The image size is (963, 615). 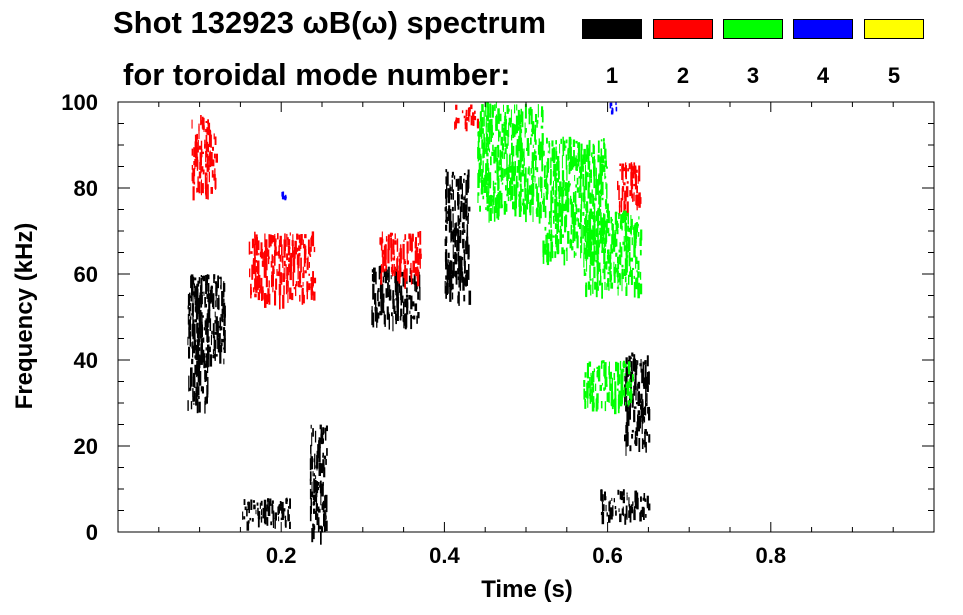 What do you see at coordinates (823, 75) in the screenshot?
I see `legend-label-mode-4: 4` at bounding box center [823, 75].